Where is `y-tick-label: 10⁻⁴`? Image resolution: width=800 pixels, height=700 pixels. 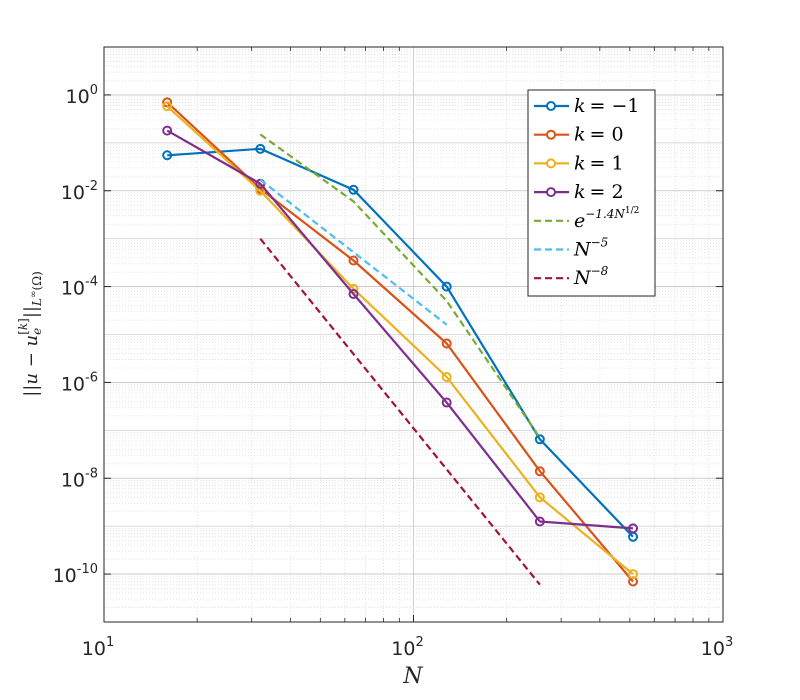
y-tick-label: 10⁻⁴ is located at coordinates (79, 287).